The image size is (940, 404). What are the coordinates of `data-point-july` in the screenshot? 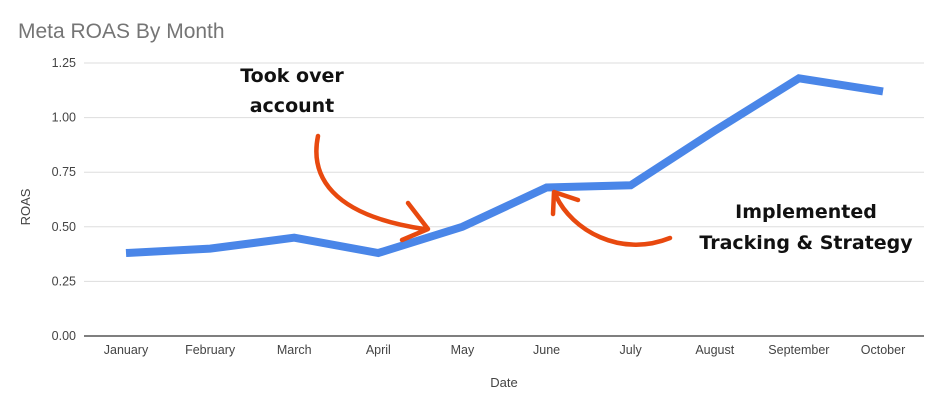 It's located at (631, 185).